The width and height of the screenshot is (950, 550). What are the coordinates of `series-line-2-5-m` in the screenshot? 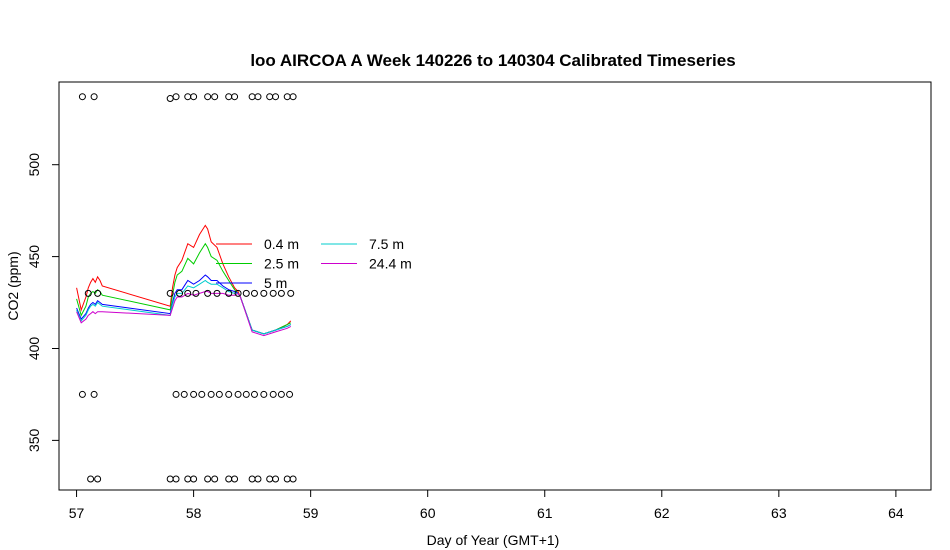 It's located at (184, 288).